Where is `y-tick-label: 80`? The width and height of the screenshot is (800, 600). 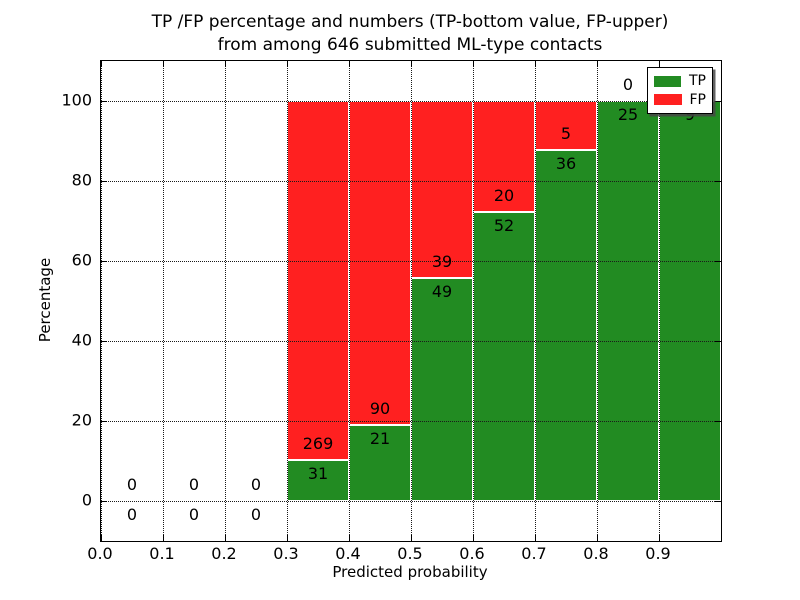
y-tick-label: 80 is located at coordinates (81, 180).